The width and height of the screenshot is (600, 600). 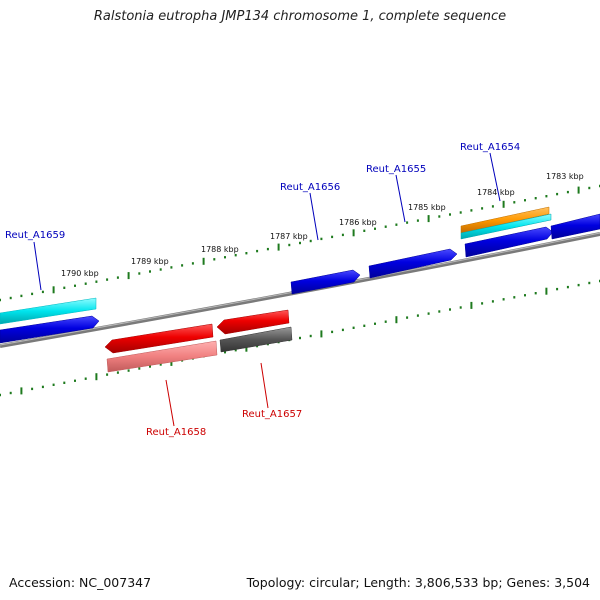 What do you see at coordinates (159, 338) in the screenshot?
I see `reverse-gene-reut-a1658` at bounding box center [159, 338].